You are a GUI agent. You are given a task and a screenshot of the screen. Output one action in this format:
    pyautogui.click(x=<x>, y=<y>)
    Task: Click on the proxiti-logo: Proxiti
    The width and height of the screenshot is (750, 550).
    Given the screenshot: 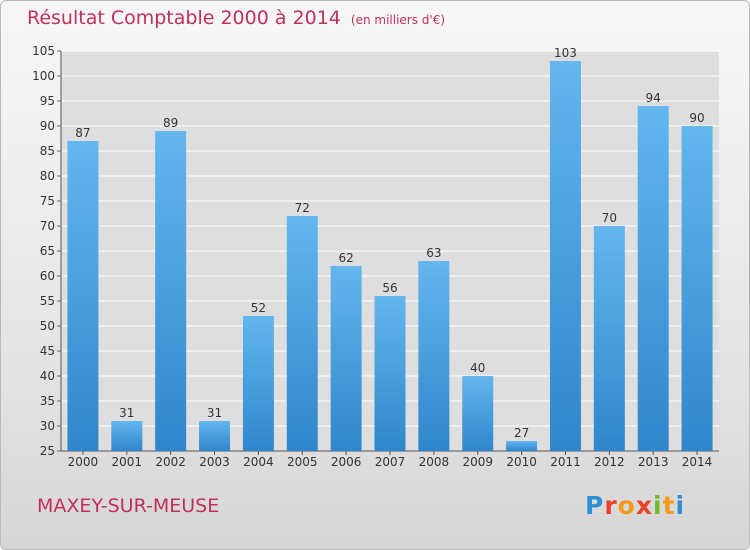 What is the action you would take?
    pyautogui.click(x=635, y=505)
    